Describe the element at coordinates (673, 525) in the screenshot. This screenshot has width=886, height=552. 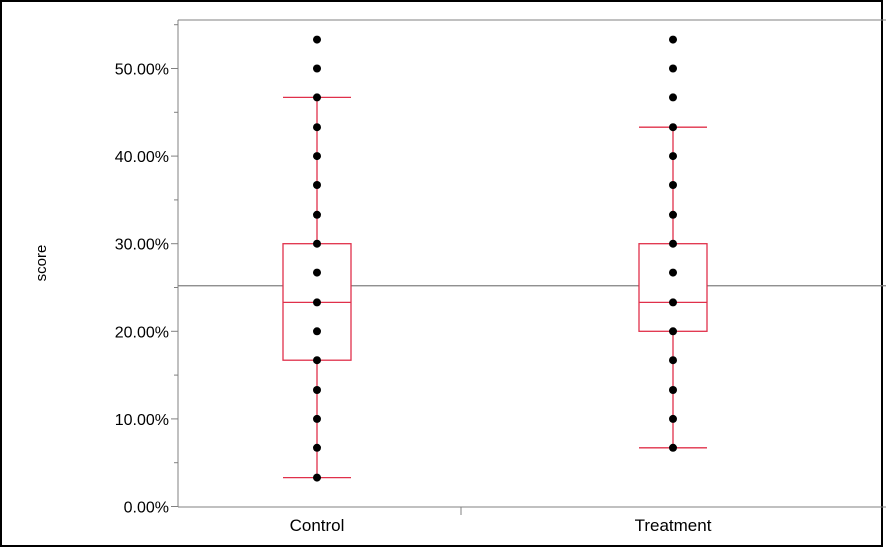
I see `x-tick-label: Treatment` at that location.